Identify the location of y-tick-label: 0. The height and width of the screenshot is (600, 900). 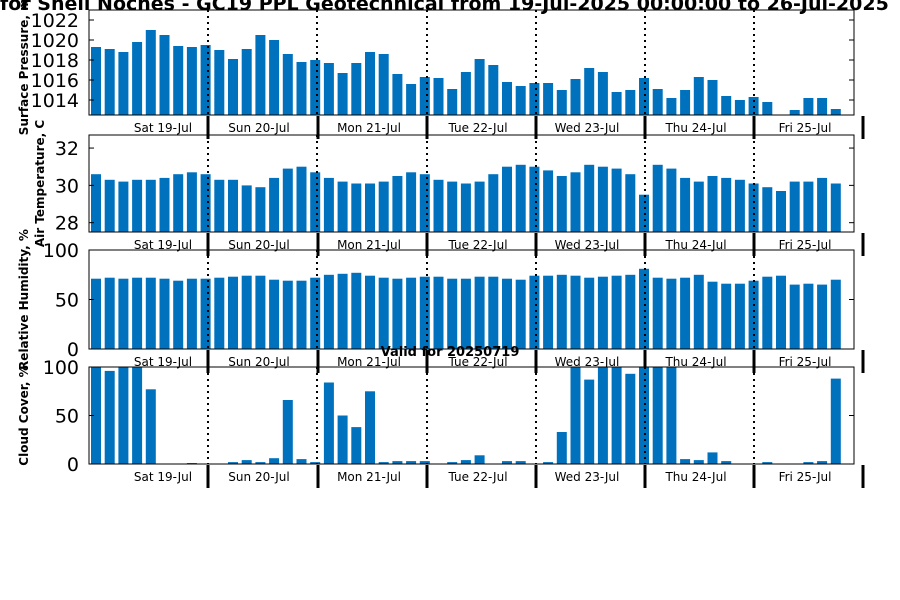
(73, 465).